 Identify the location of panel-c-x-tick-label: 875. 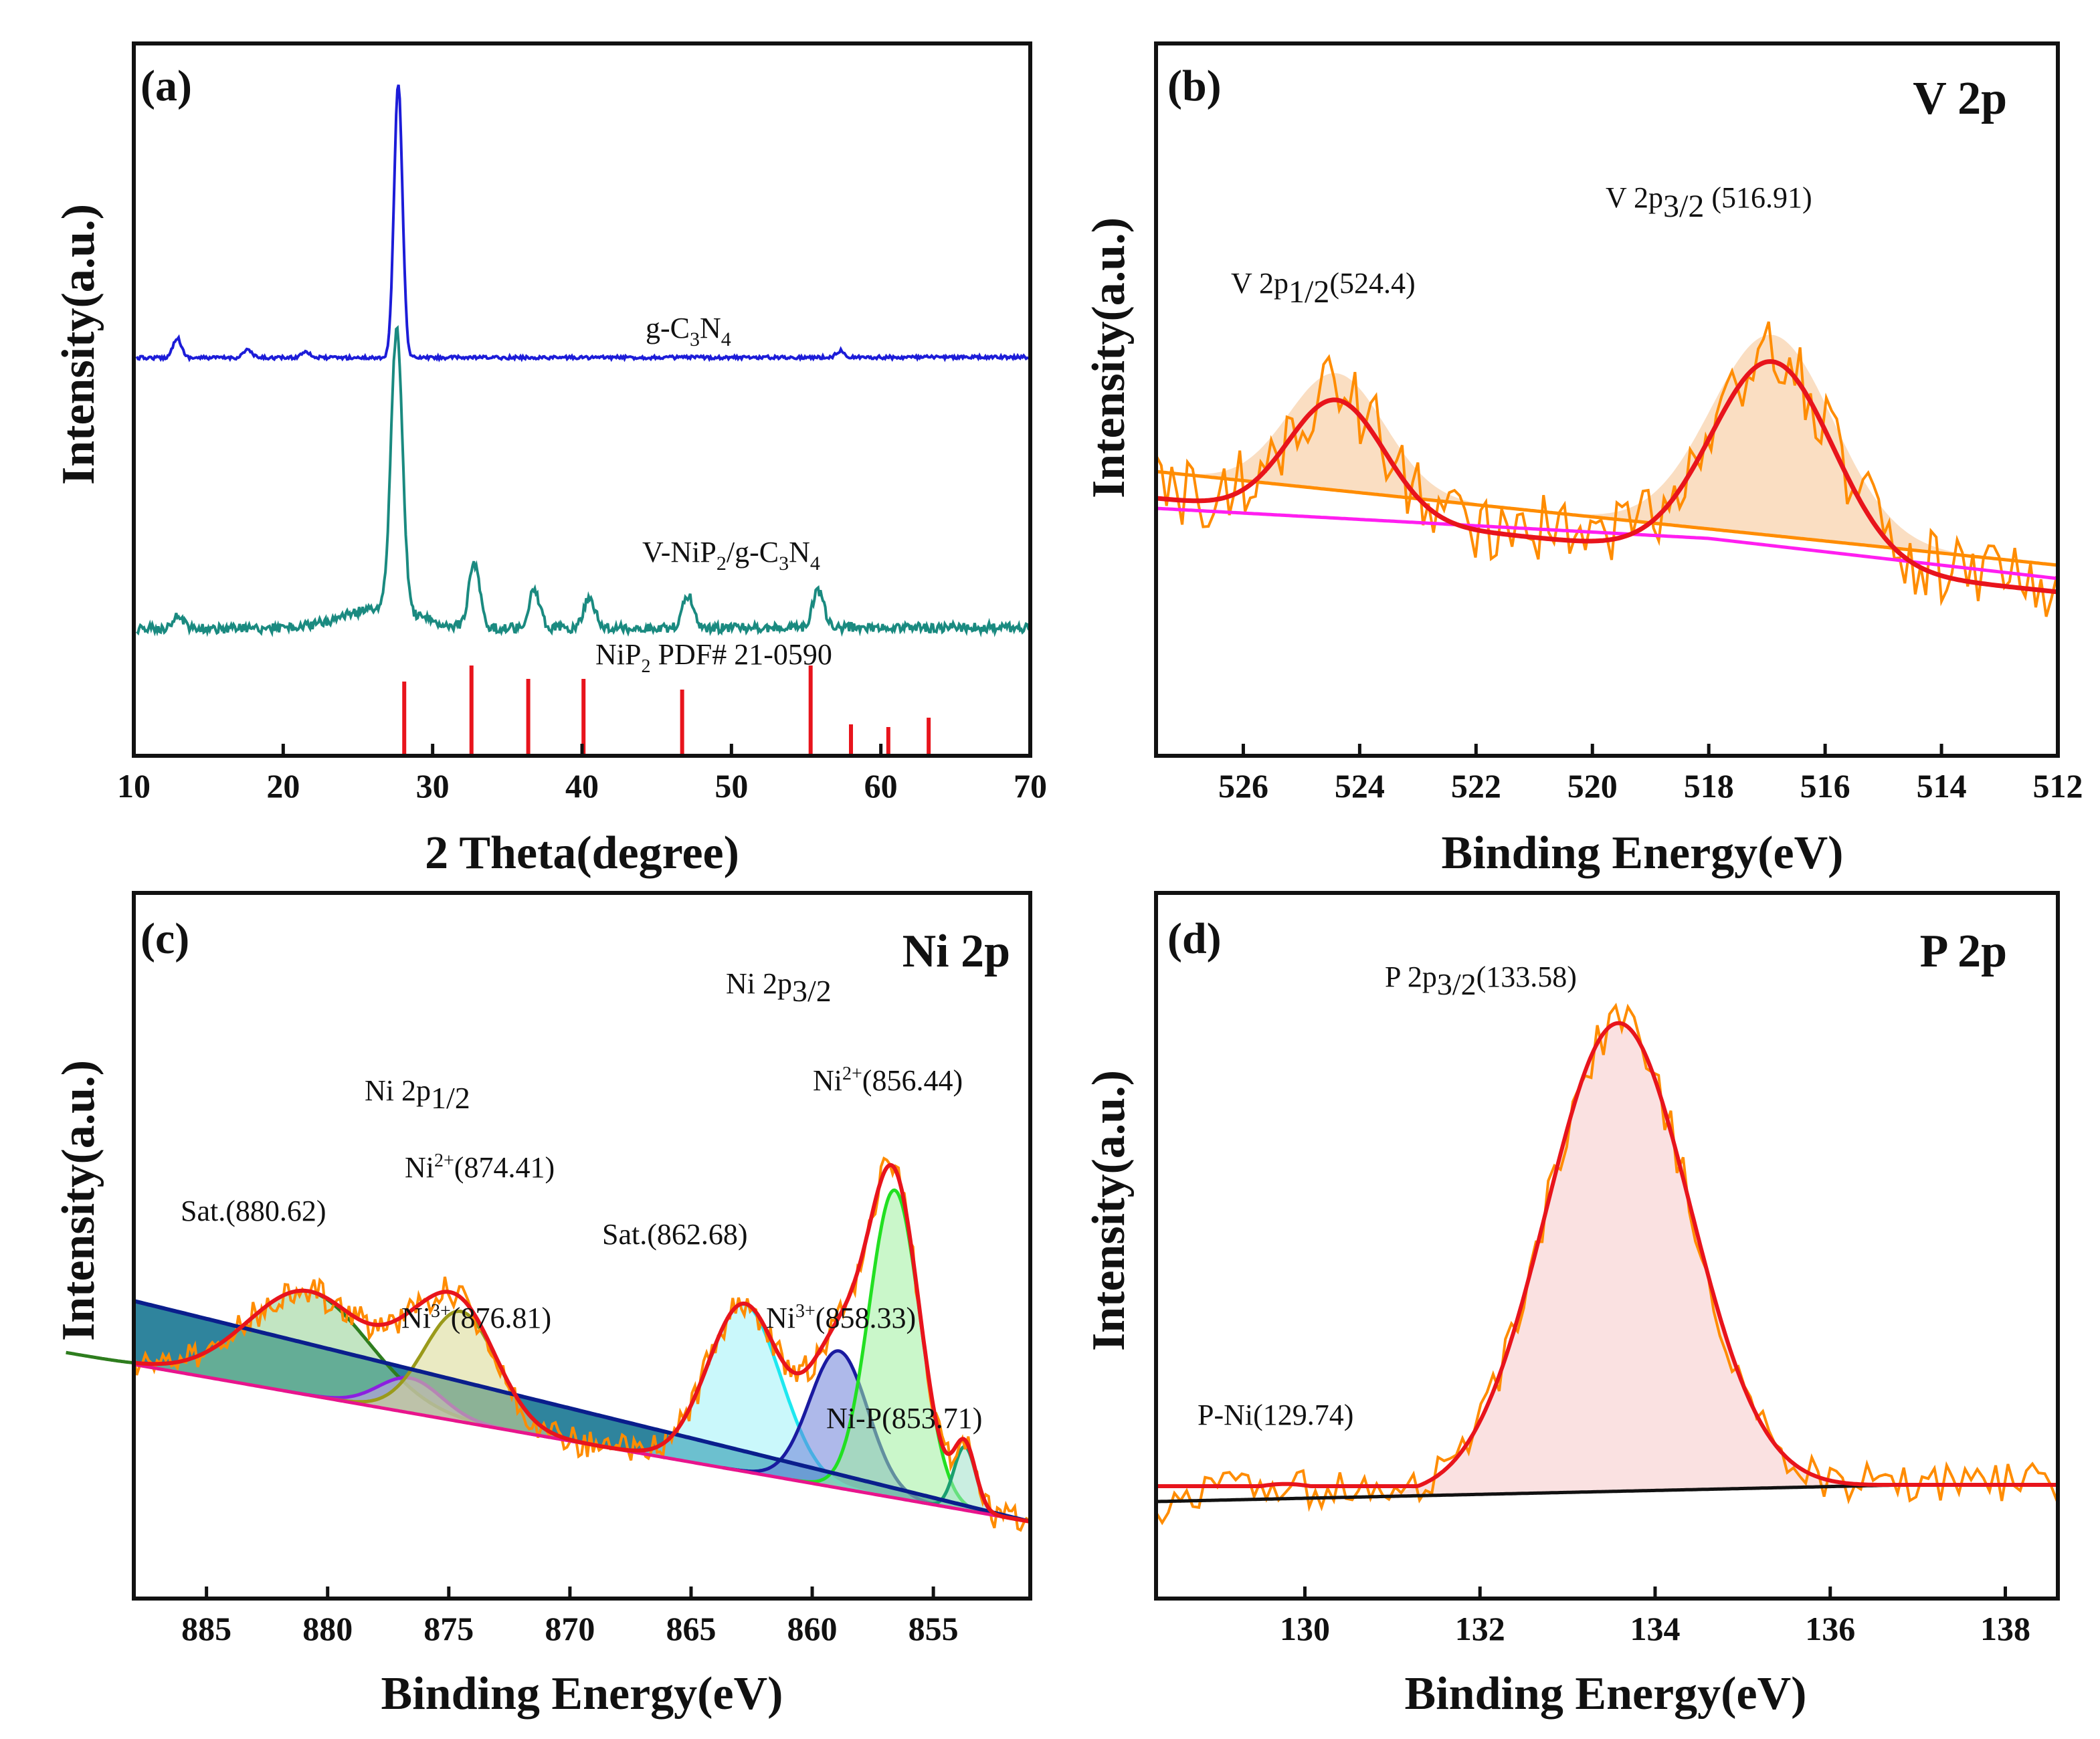
(448, 1628).